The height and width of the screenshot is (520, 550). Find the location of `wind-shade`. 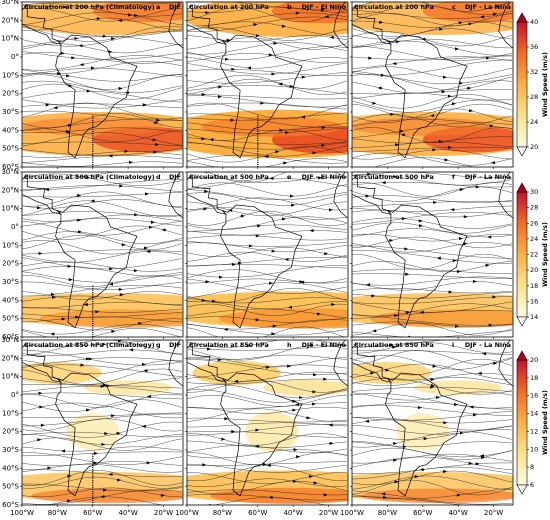

wind-shade is located at coordinates (305, 387).